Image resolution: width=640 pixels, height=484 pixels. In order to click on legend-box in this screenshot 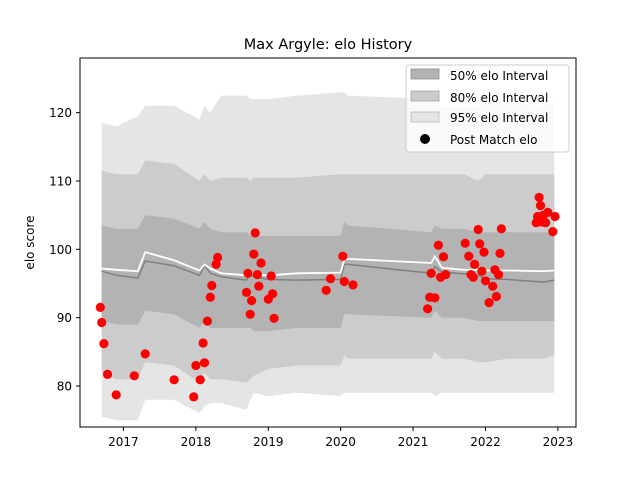, I will do `click(487, 108)`.